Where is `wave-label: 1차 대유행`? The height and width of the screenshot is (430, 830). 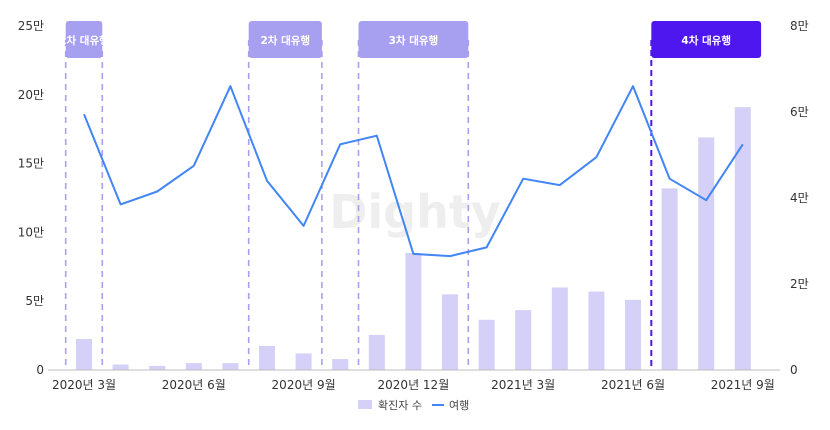
wave-label: 1차 대유행 is located at coordinates (84, 40).